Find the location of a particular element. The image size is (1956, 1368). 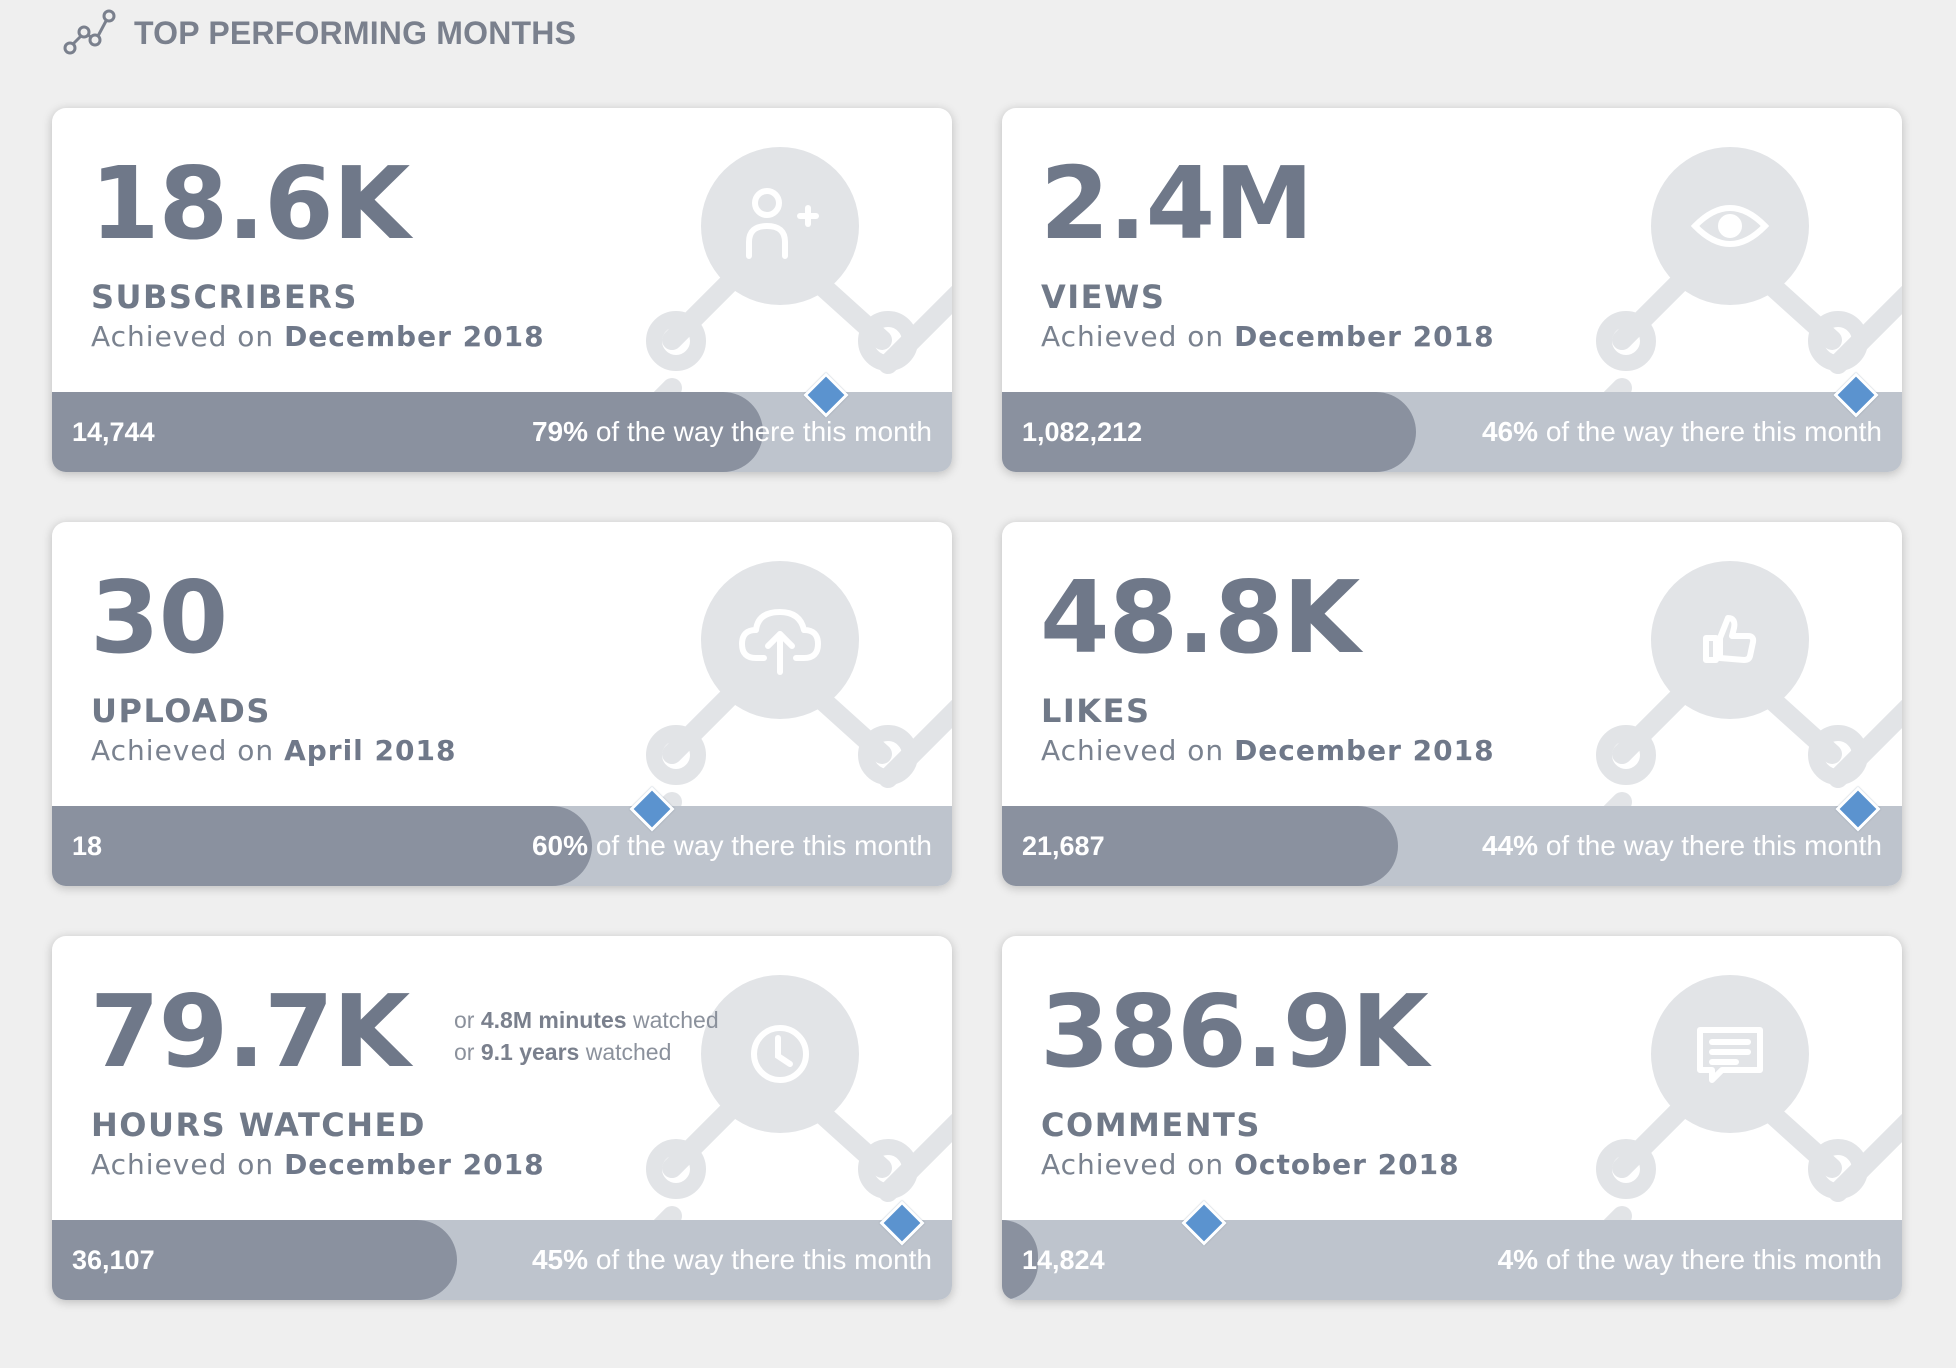

metric-value: 386.9K is located at coordinates (1234, 1031).